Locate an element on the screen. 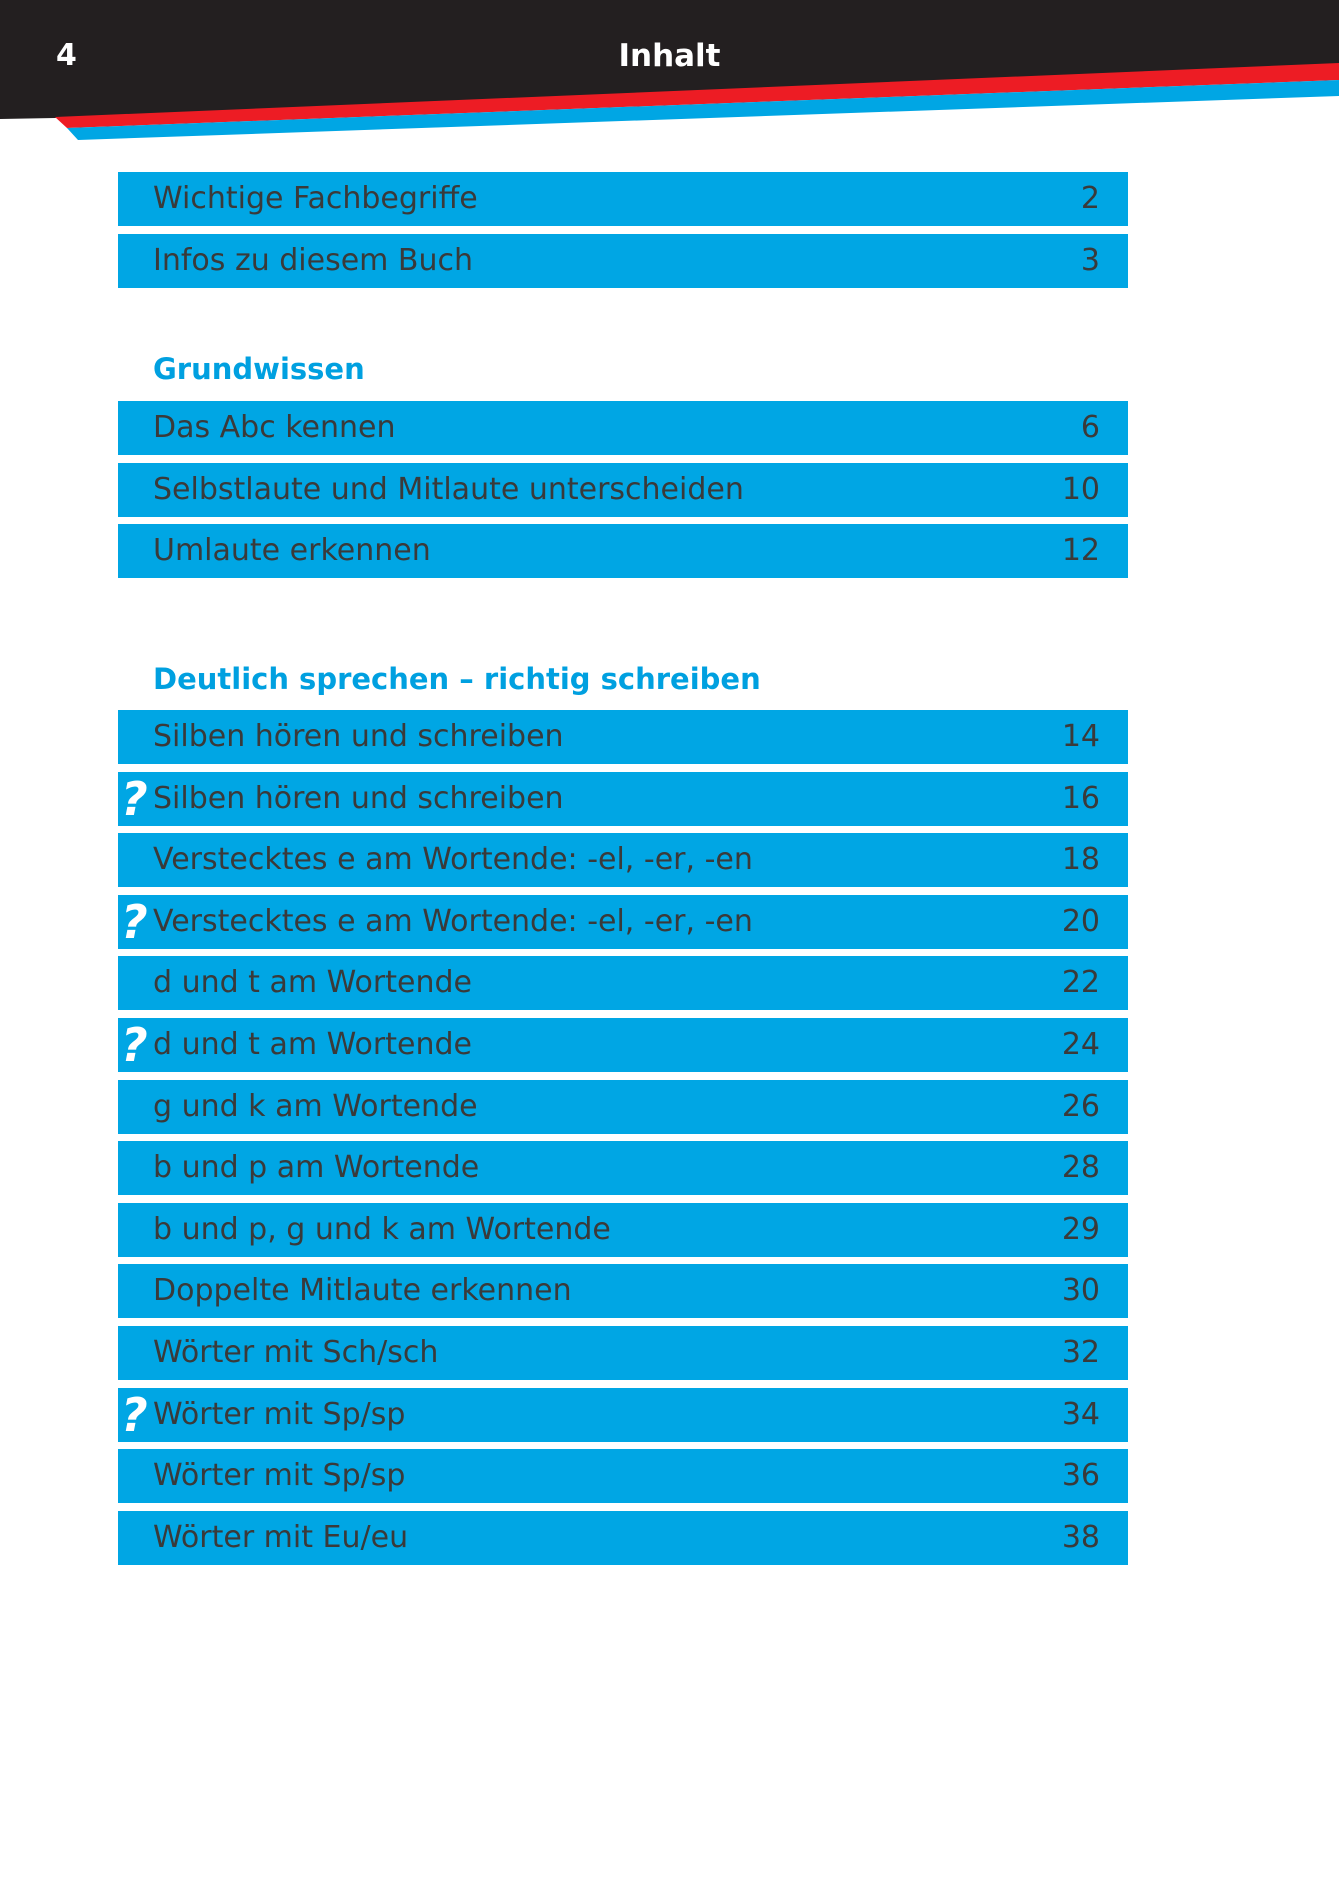 This screenshot has width=1339, height=1890. toc-entry: ? Silben hören und schreiben 16 is located at coordinates (623, 798).